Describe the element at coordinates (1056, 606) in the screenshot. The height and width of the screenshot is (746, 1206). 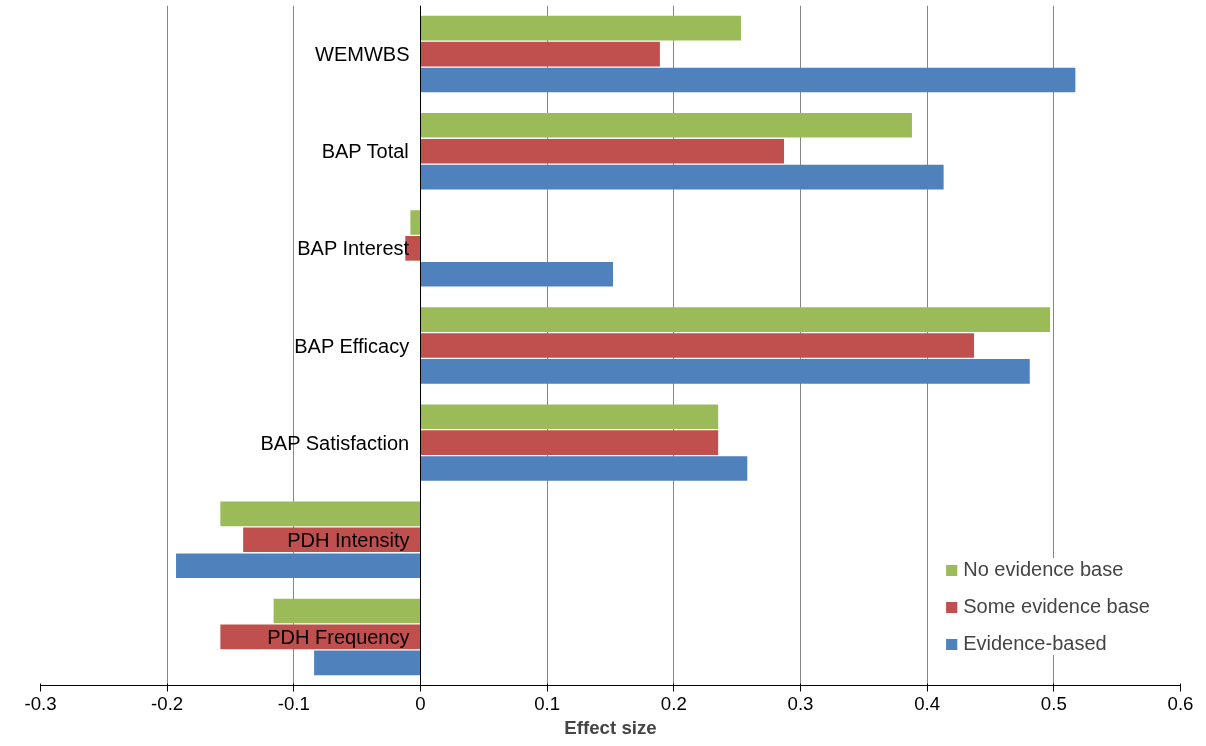
I see `legend-label: Some evidence base` at that location.